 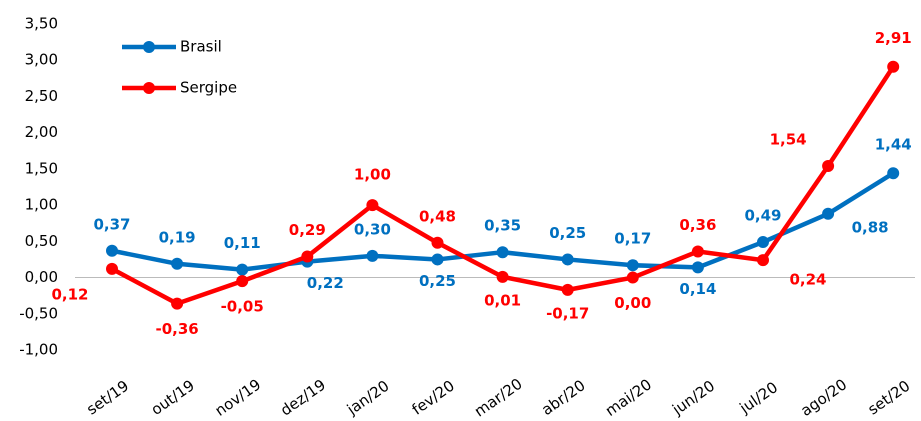 I want to click on value-label: 0,22, so click(x=325, y=283).